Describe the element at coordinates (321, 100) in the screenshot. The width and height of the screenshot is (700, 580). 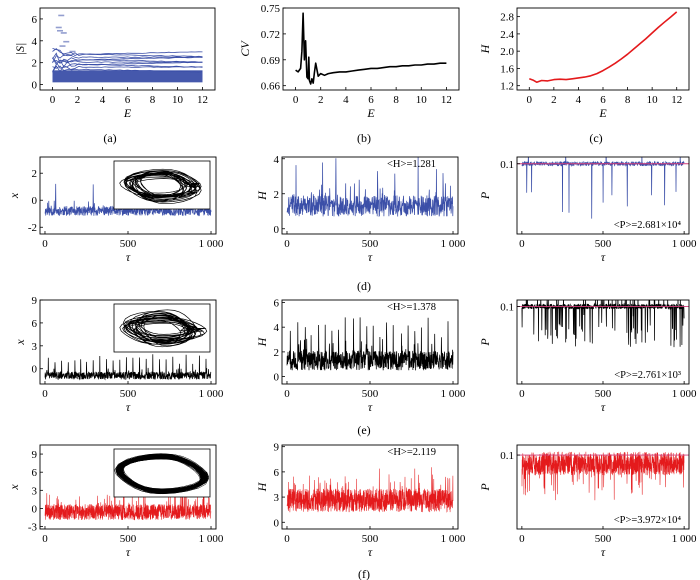
I see `x-tick-label: 2` at that location.